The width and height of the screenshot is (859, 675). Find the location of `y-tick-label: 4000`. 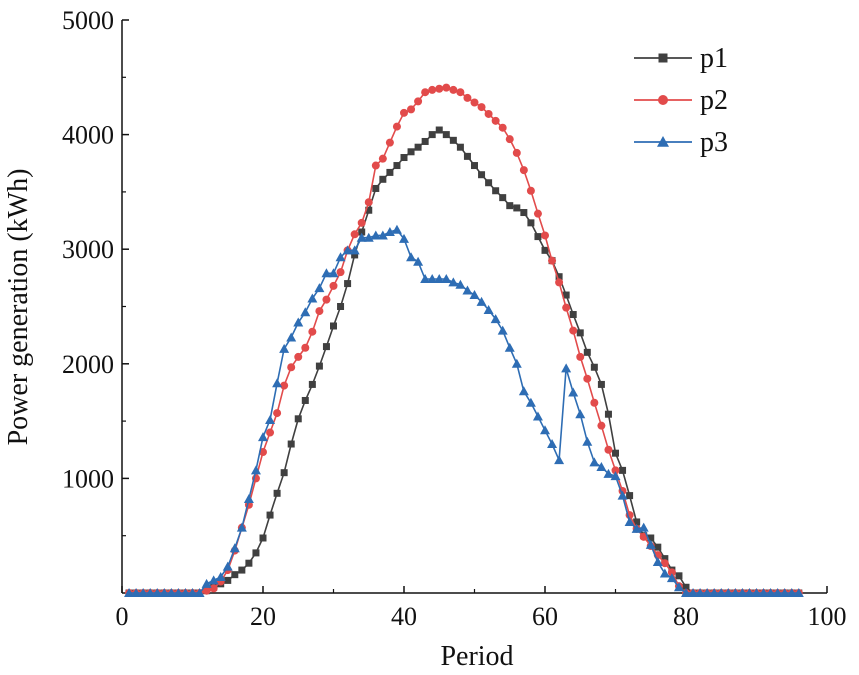

y-tick-label: 4000 is located at coordinates (88, 135).